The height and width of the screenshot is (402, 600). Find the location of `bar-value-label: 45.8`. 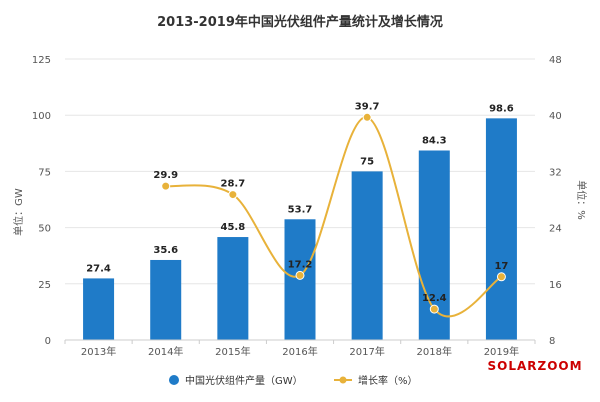

bar-value-label: 45.8 is located at coordinates (233, 227).